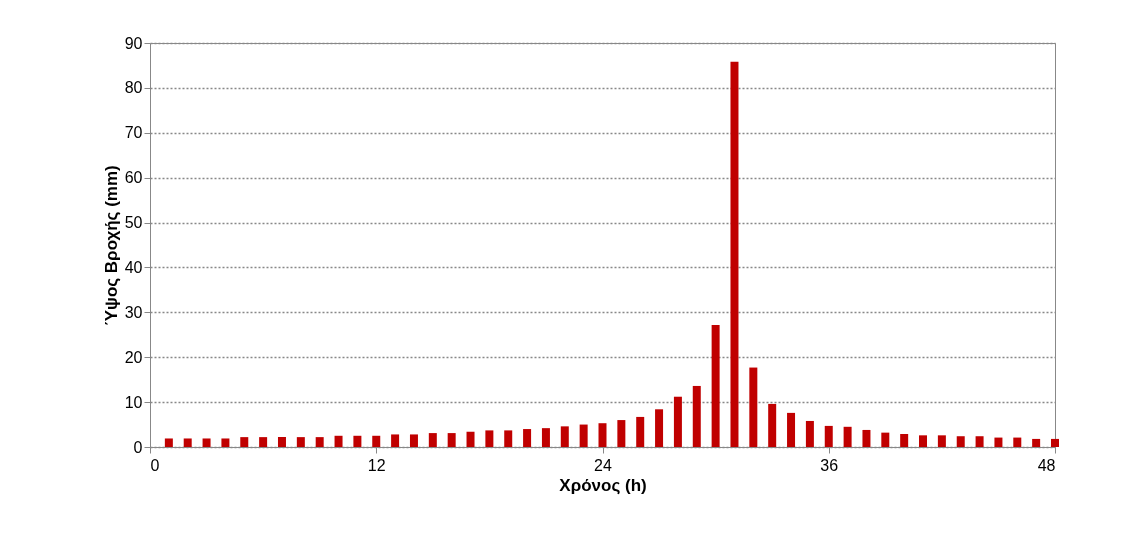 Image resolution: width=1148 pixels, height=537 pixels. What do you see at coordinates (829, 465) in the screenshot?
I see `x-tick-label: 36` at bounding box center [829, 465].